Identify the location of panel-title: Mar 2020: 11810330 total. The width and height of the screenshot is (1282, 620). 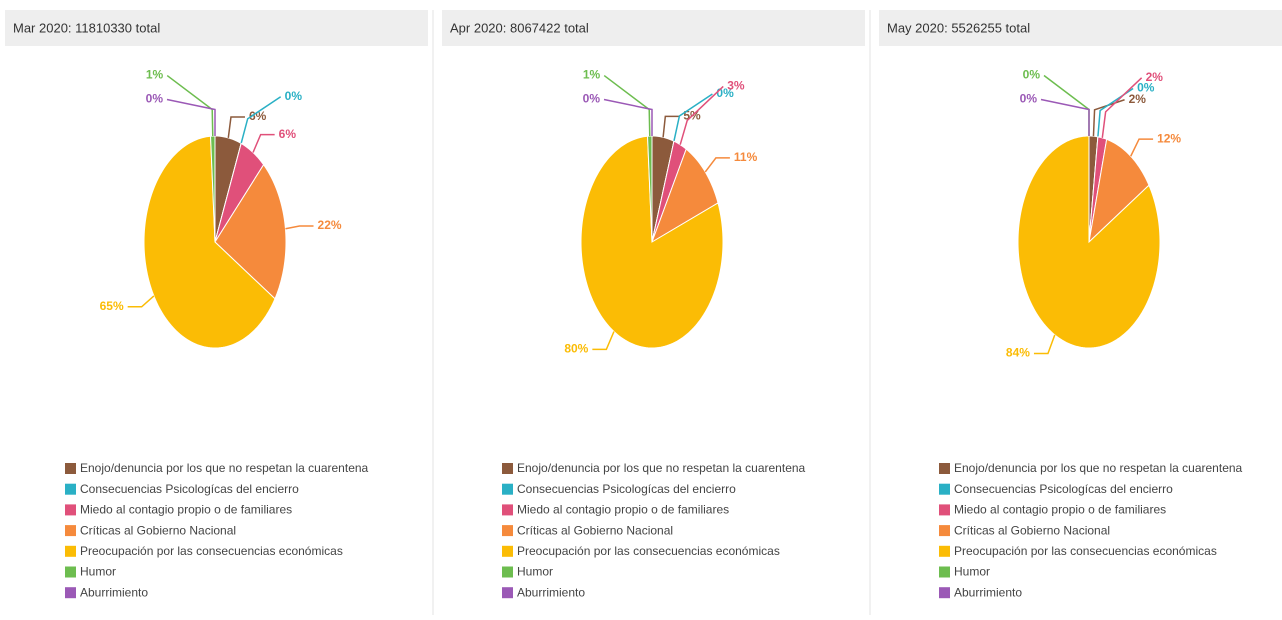
(86, 27).